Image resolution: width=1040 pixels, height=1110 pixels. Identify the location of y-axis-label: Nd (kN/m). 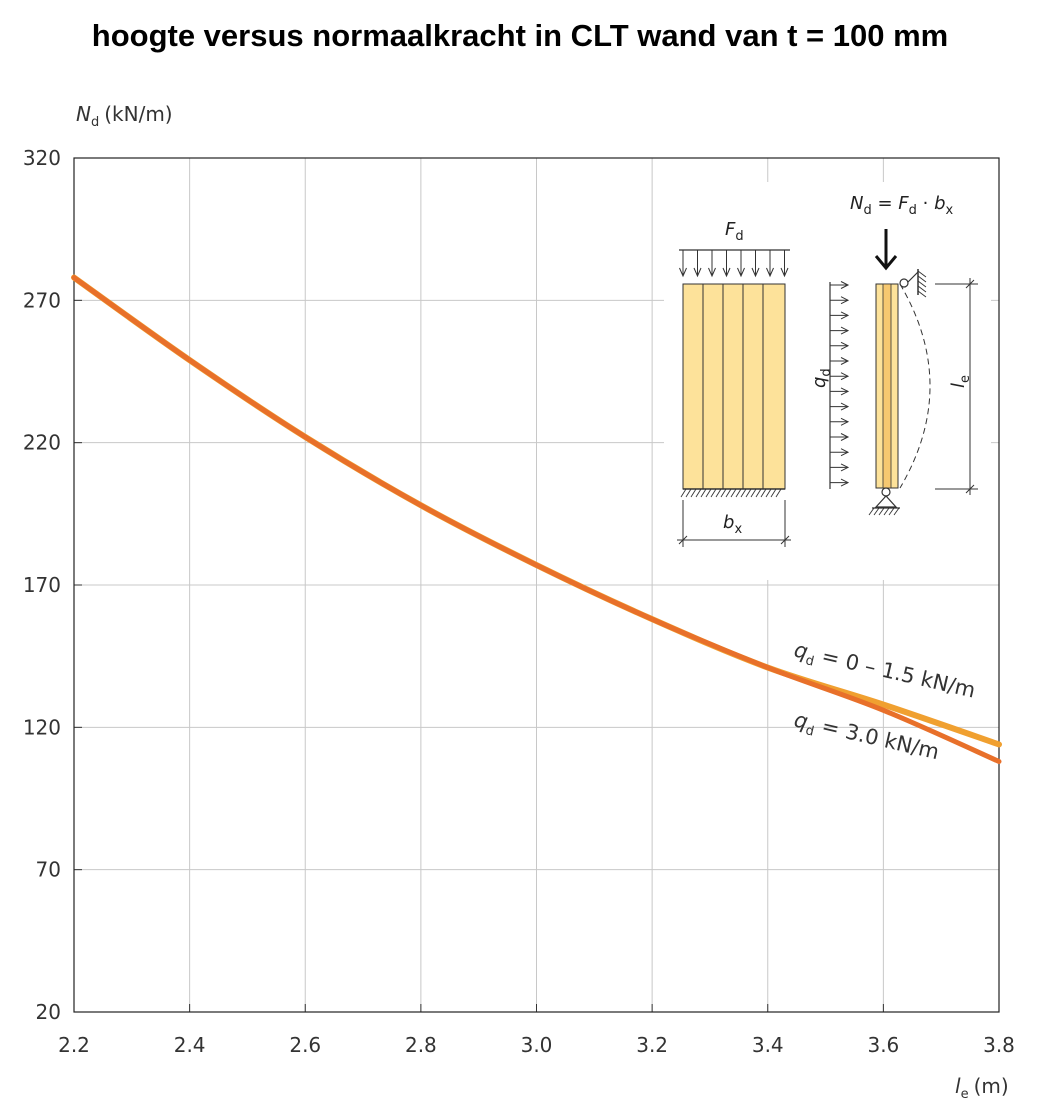
(124, 116).